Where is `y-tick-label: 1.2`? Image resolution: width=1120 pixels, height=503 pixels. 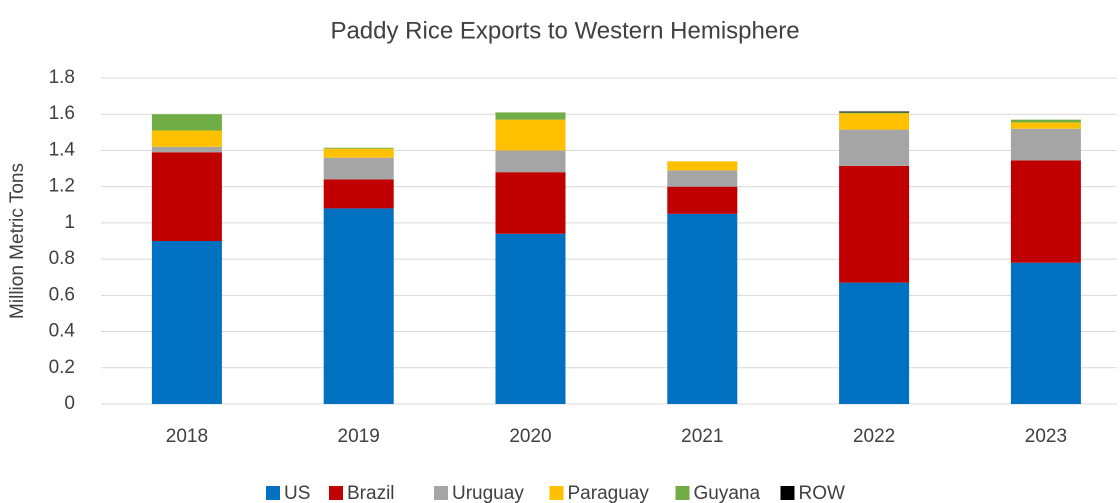
y-tick-label: 1.2 is located at coordinates (62, 186).